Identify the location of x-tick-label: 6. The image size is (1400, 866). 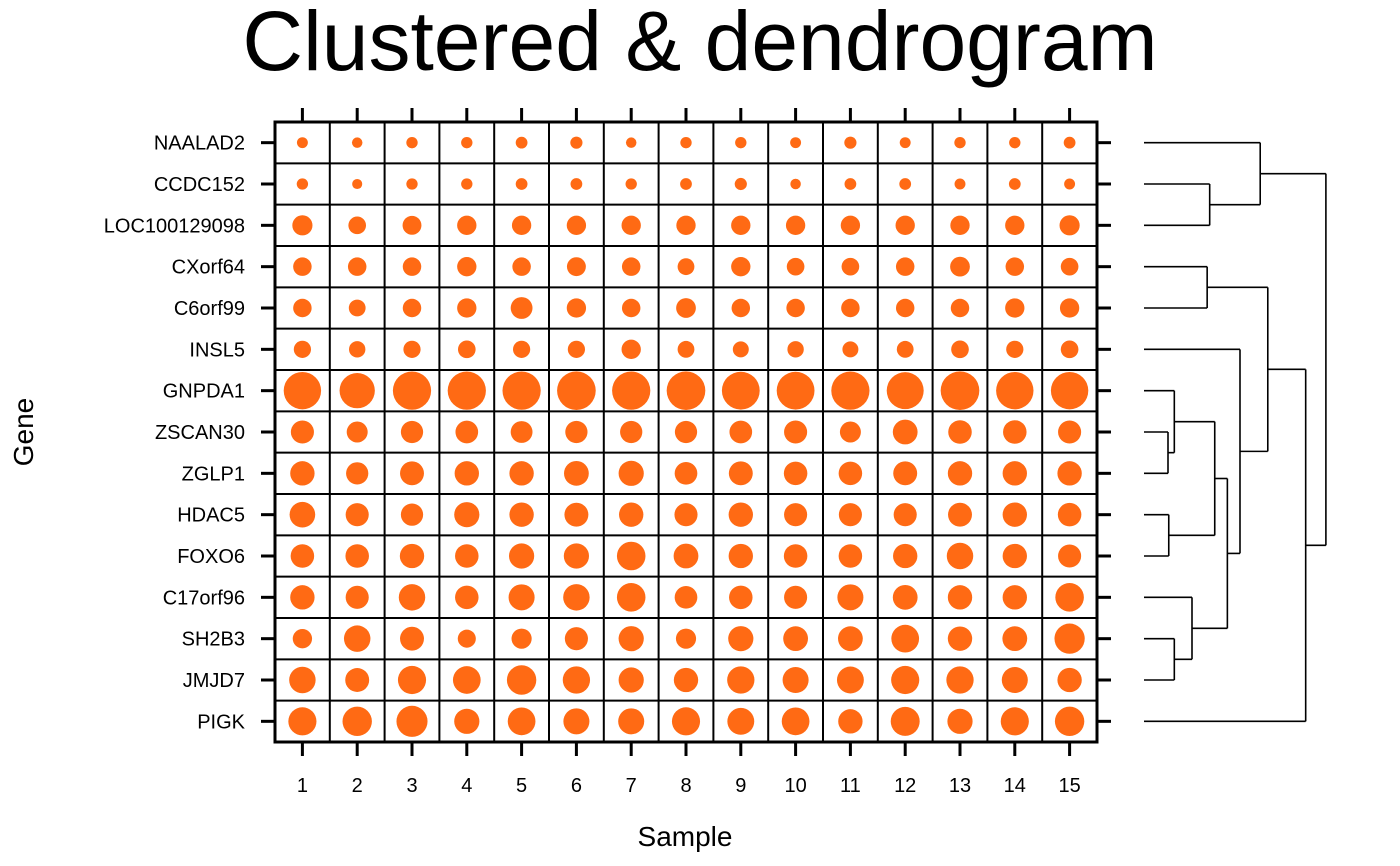
(576, 786).